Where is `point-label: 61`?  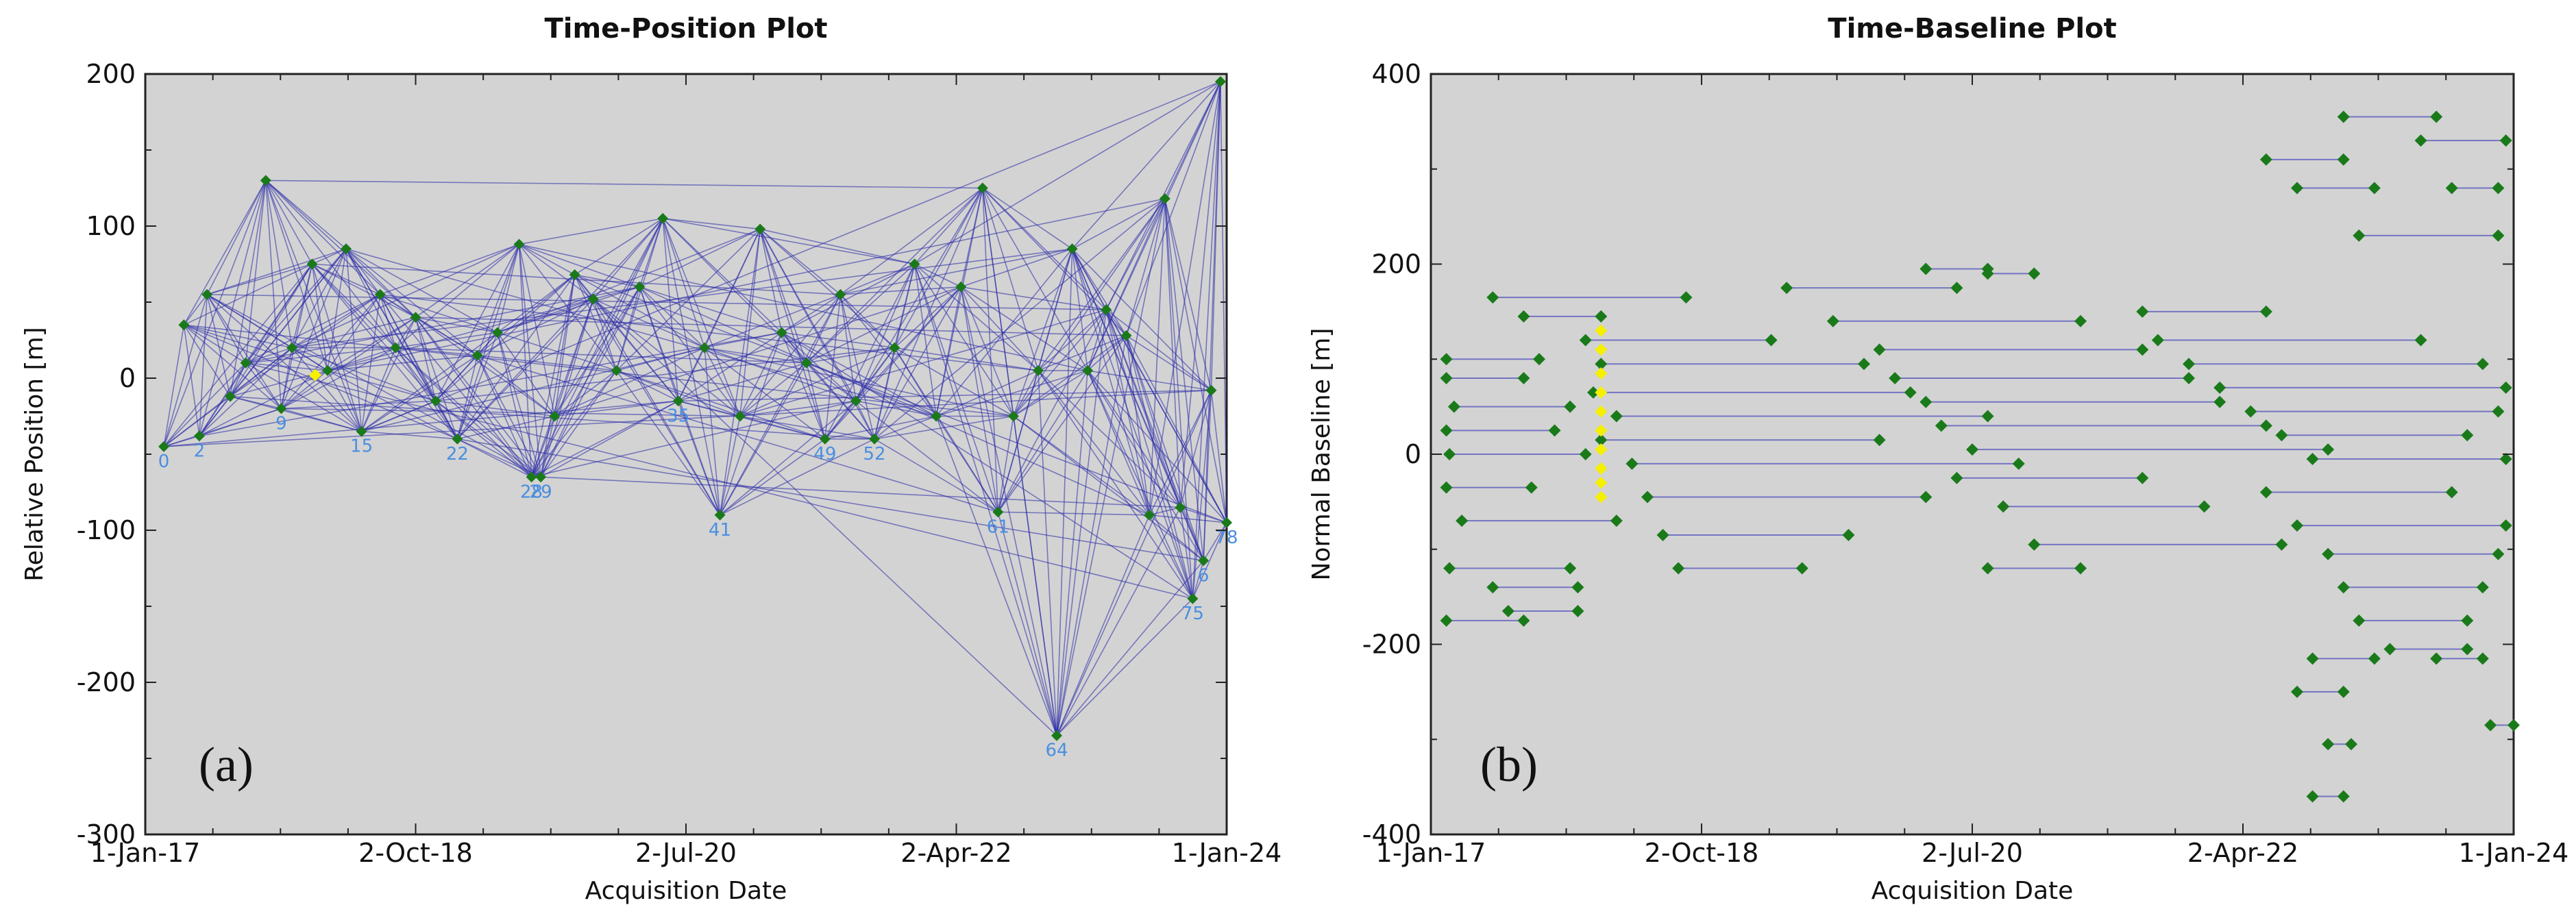
point-label: 61 is located at coordinates (998, 527).